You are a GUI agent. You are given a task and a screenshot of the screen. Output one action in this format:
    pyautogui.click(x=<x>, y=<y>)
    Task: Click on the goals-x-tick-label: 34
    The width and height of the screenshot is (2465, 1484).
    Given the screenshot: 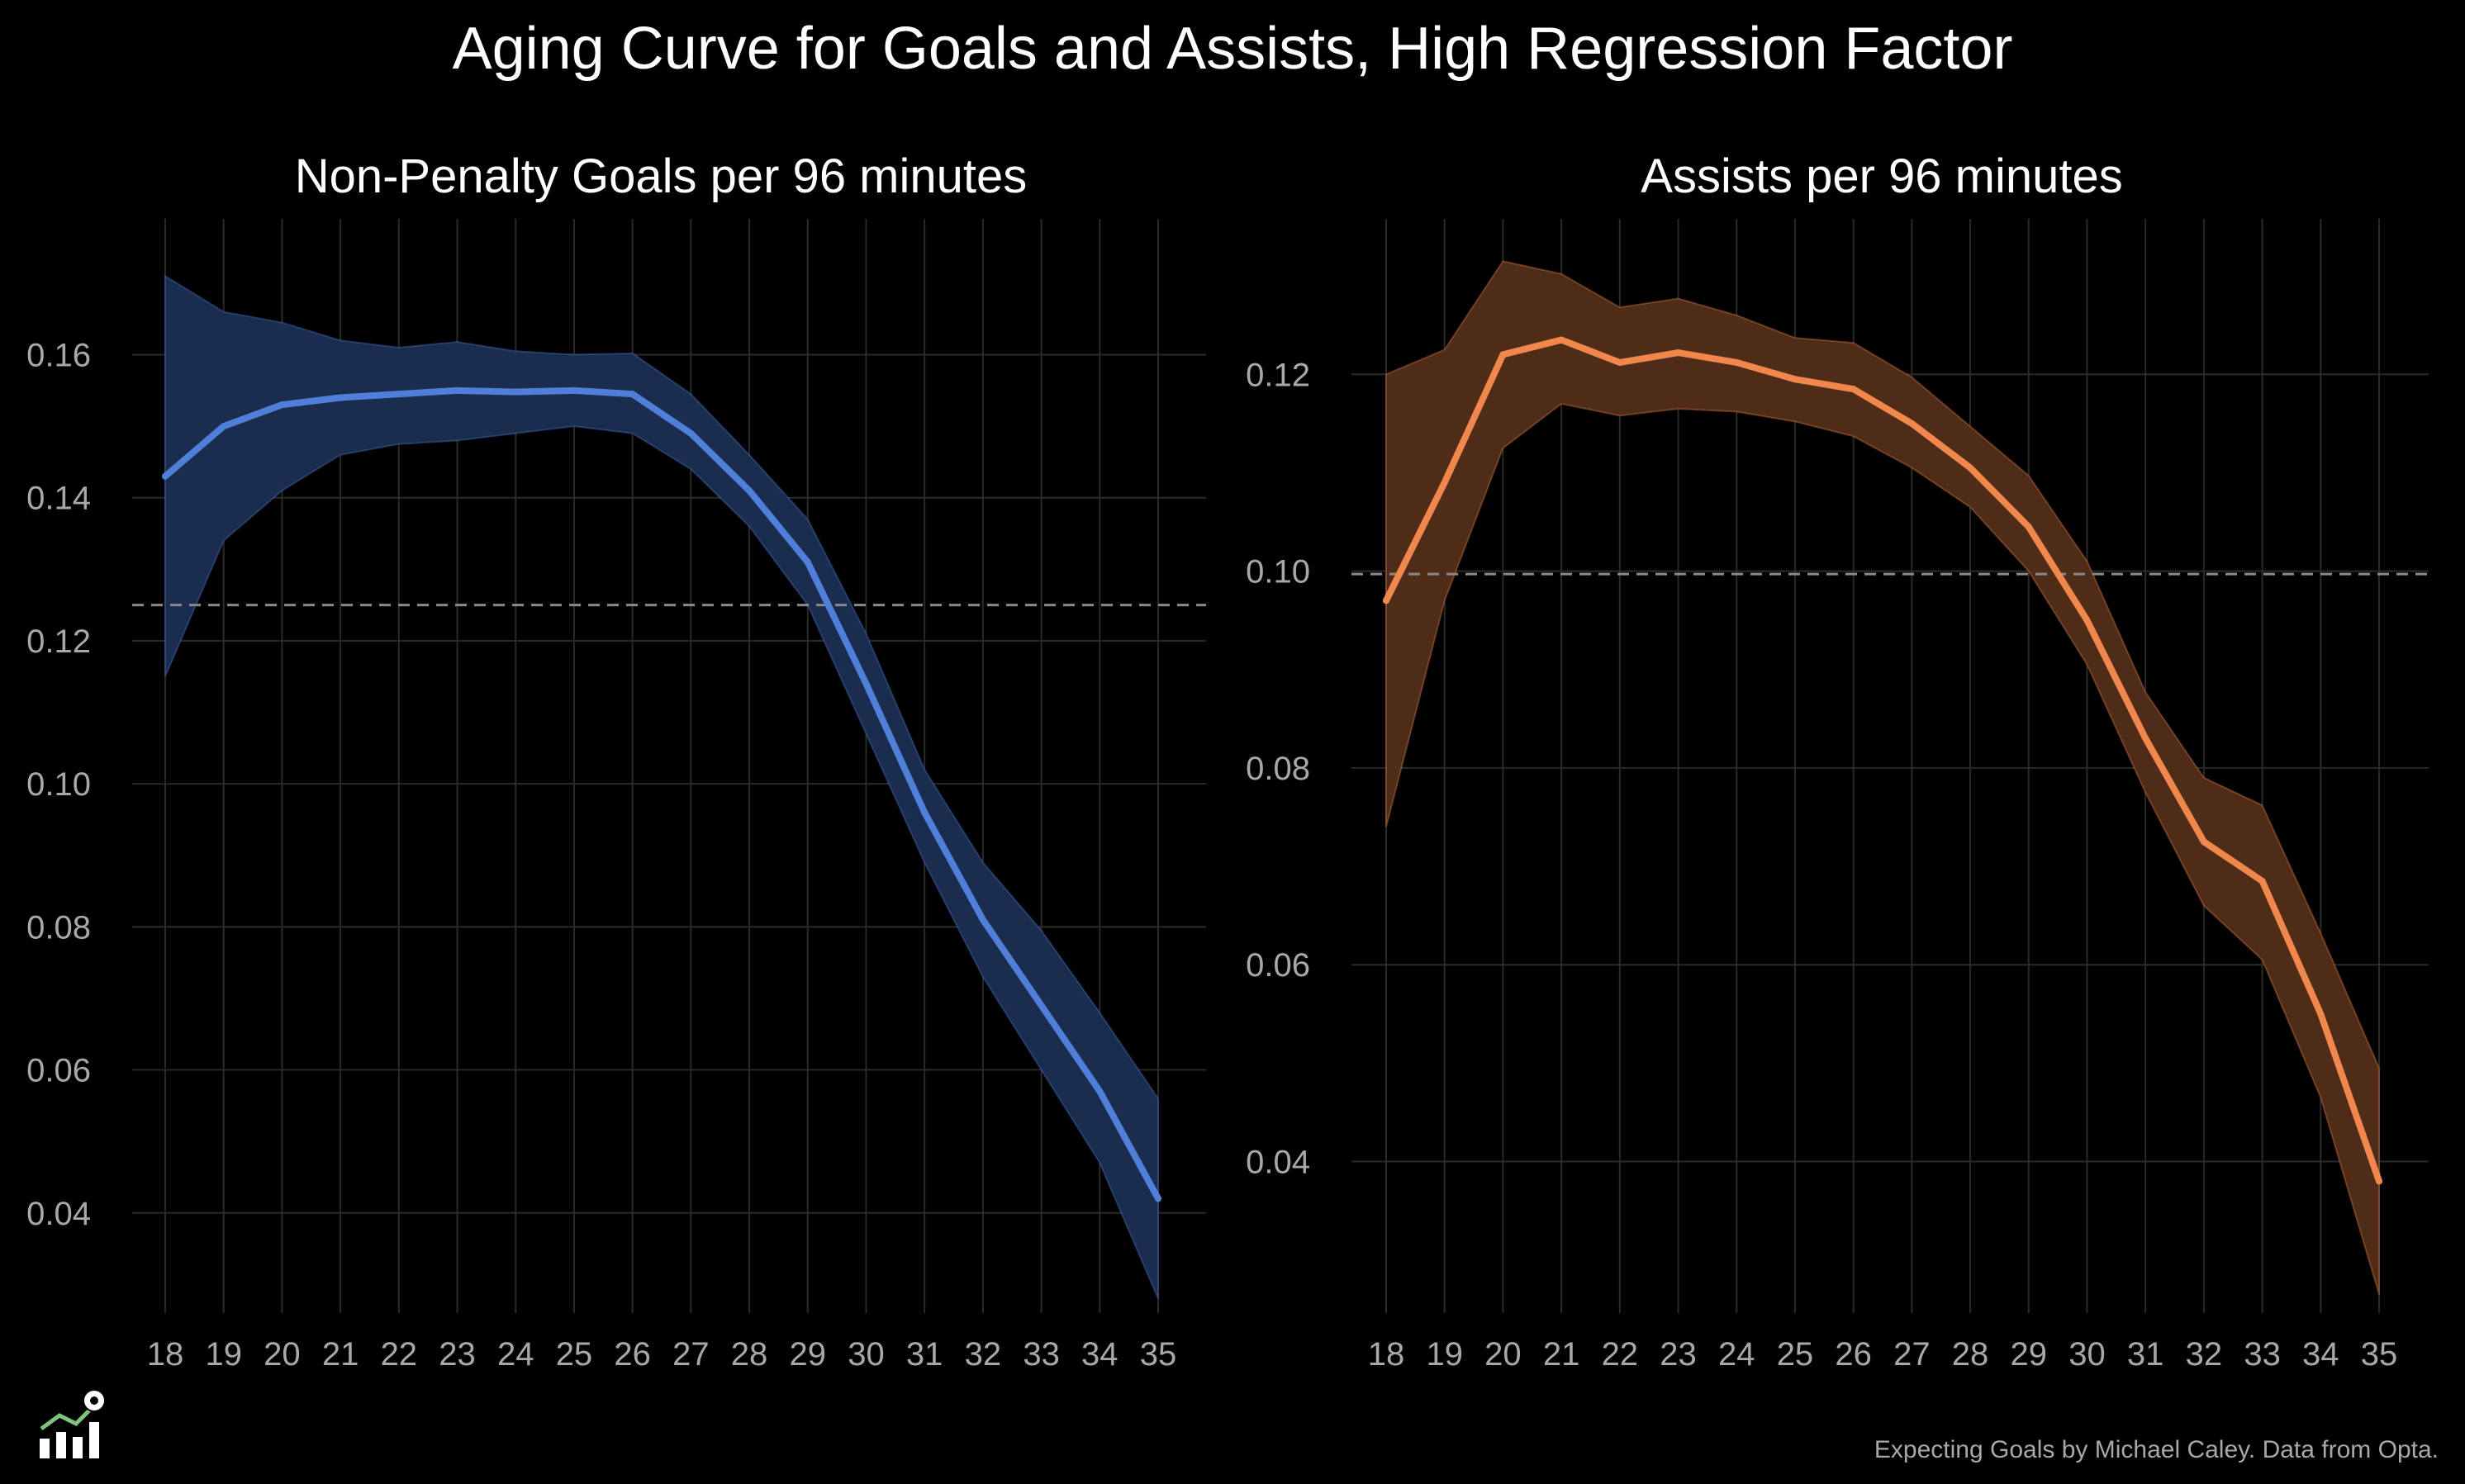 What is the action you would take?
    pyautogui.click(x=1100, y=1354)
    